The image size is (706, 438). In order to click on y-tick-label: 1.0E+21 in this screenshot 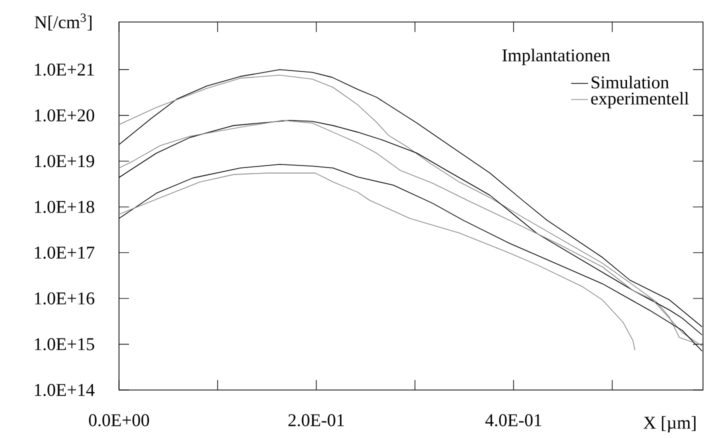, I will do `click(64, 69)`.